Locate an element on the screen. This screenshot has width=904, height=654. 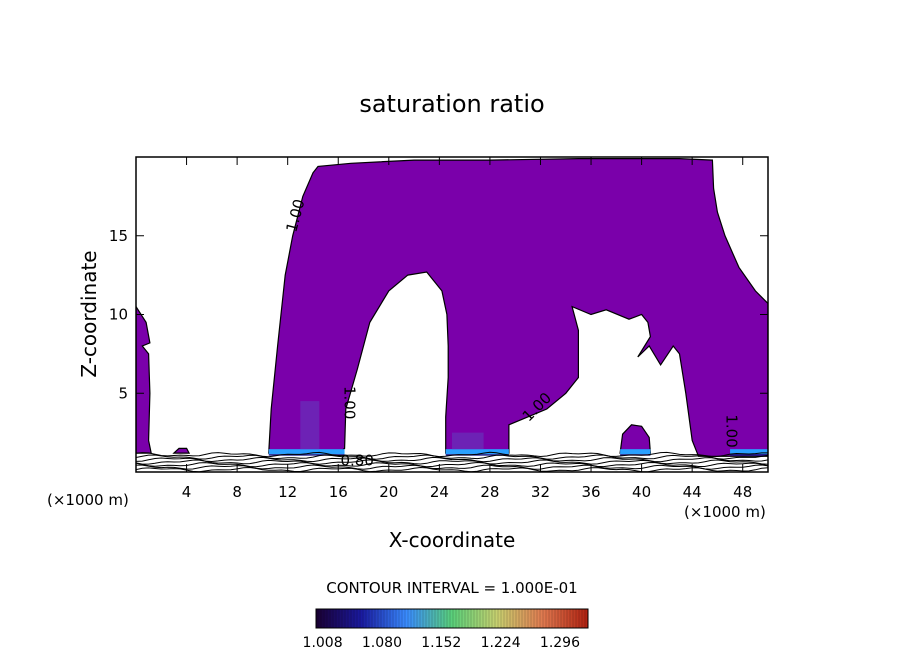
colorbar-tick-label-2: 1.152 is located at coordinates (441, 643).